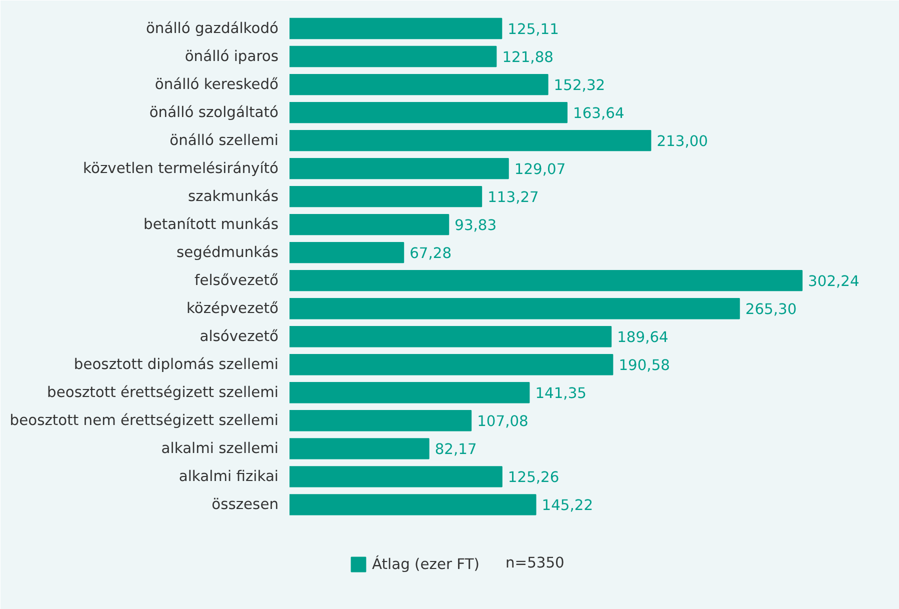 Image resolution: width=899 pixels, height=609 pixels. I want to click on data-label: 107,08, so click(502, 421).